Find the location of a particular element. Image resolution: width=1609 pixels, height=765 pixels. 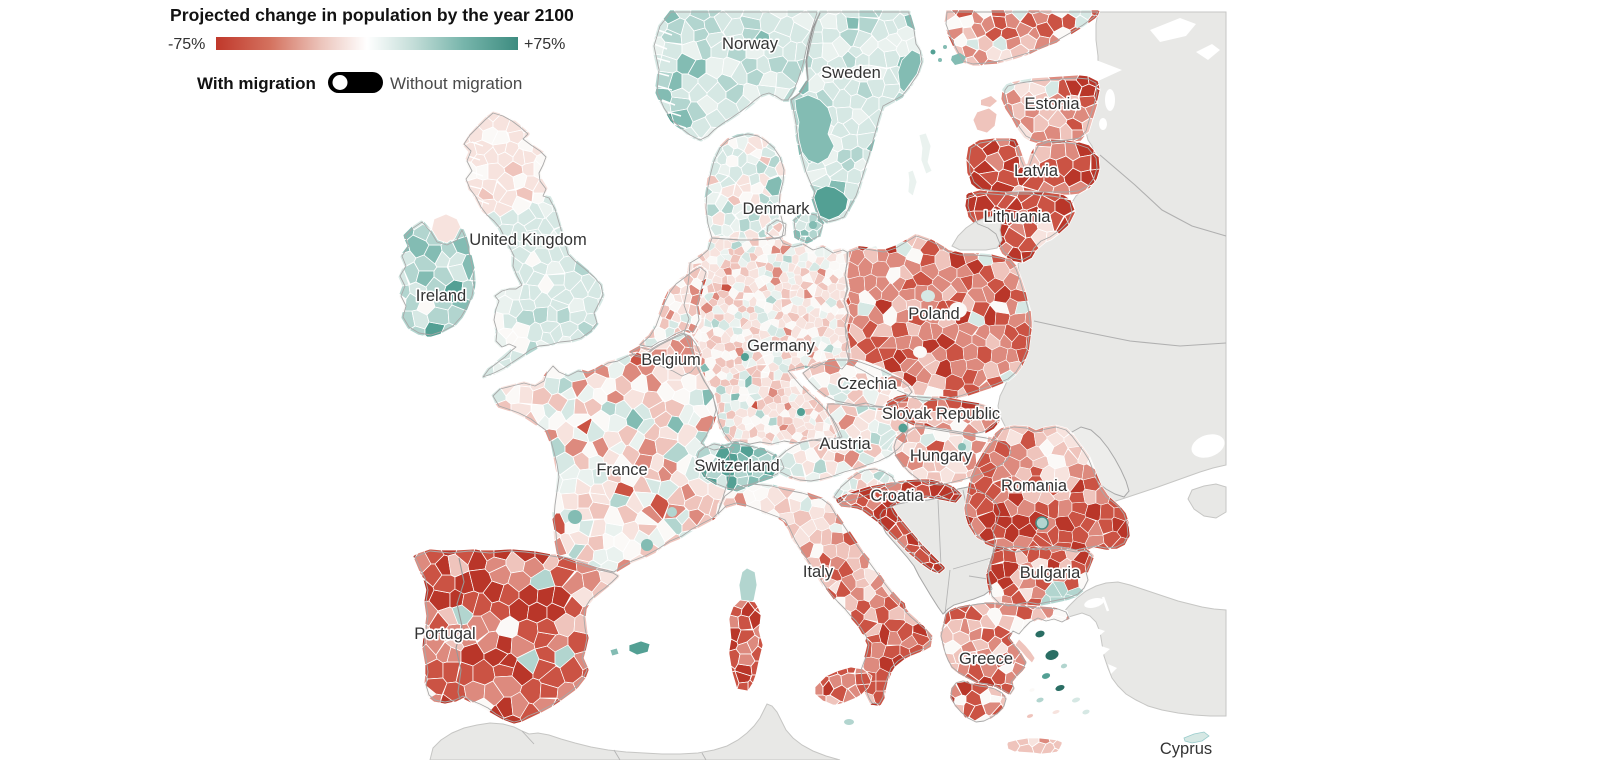

svg-text: With migration is located at coordinates (256, 83).